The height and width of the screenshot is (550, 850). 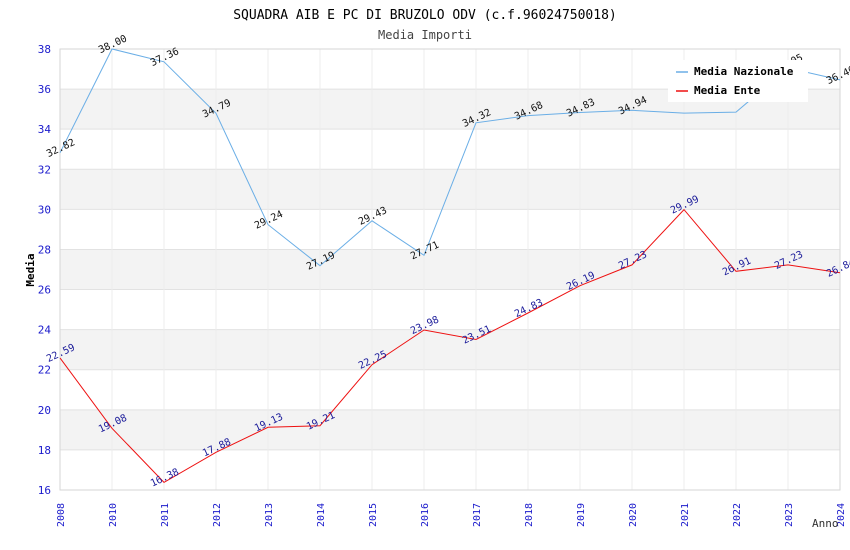 What do you see at coordinates (165, 515) in the screenshot?
I see `x-tick-label: 2011` at bounding box center [165, 515].